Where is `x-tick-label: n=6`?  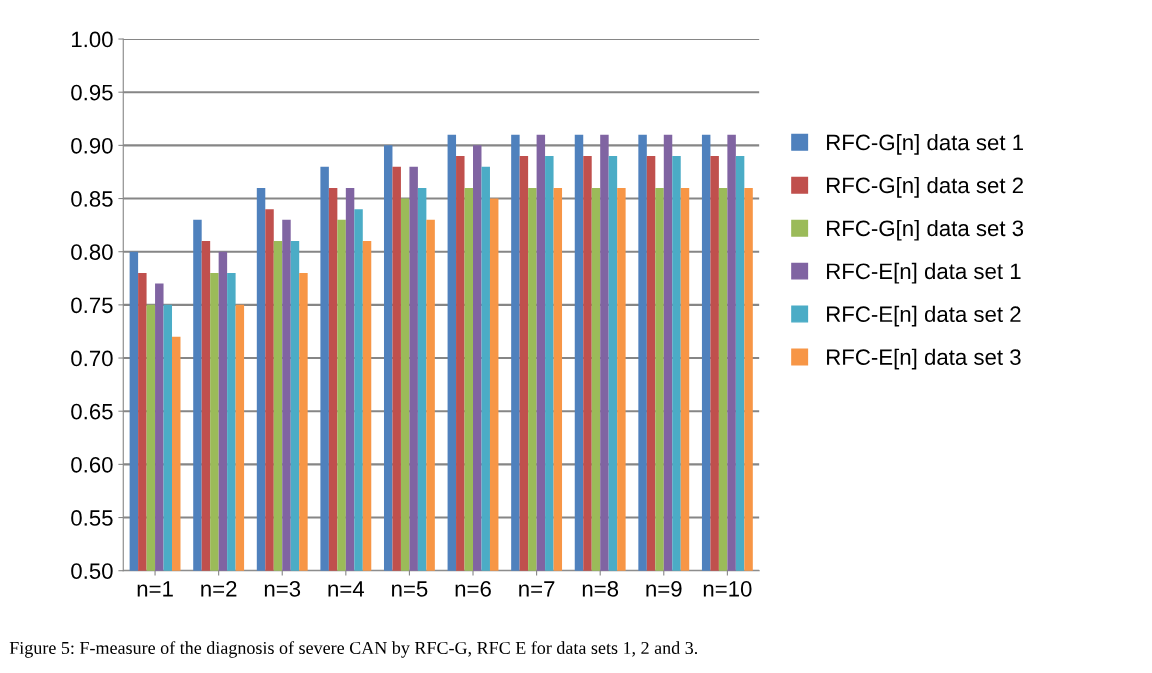 x-tick-label: n=6 is located at coordinates (473, 589).